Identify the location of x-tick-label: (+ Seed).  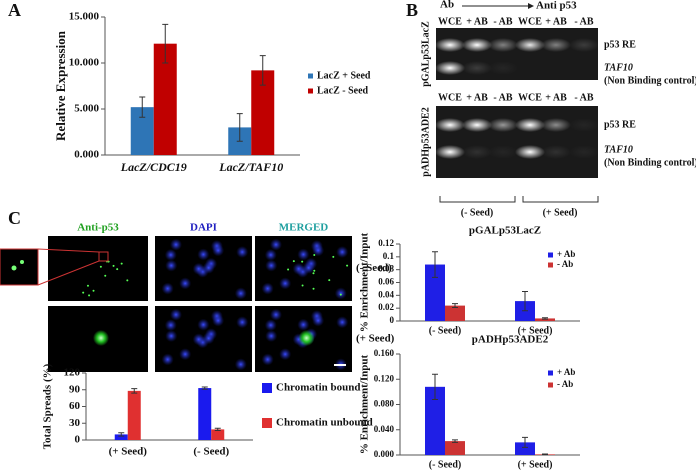
(128, 452).